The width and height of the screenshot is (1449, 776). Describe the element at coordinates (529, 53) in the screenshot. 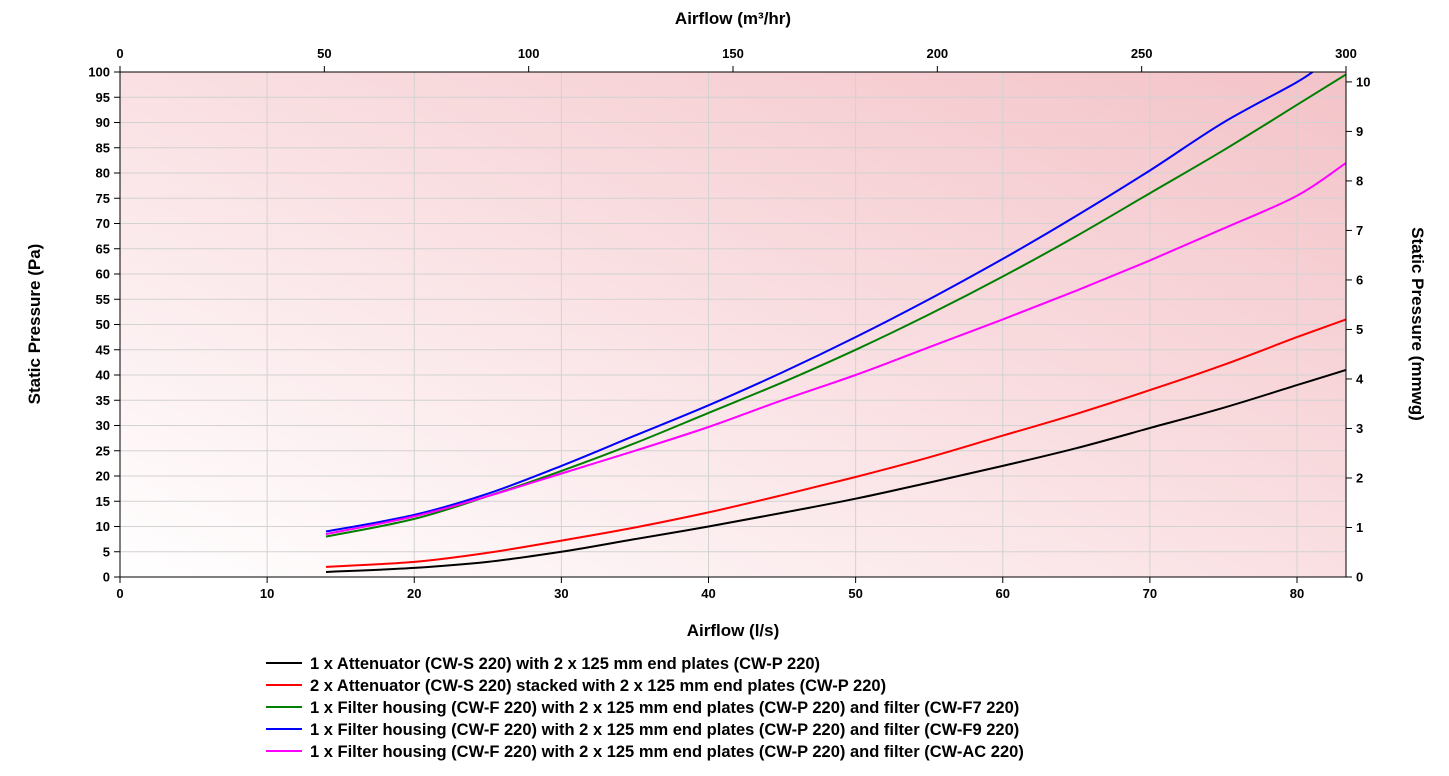

I see `x-top-tick-label: 100` at that location.